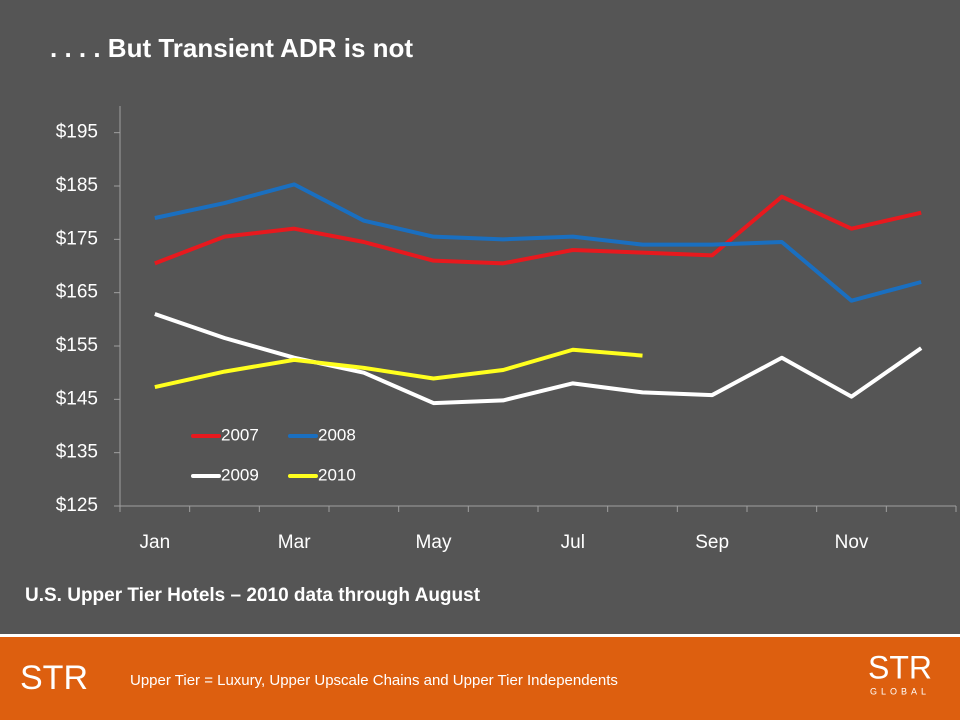 The height and width of the screenshot is (720, 960). Describe the element at coordinates (77, 345) in the screenshot. I see `y-tick-label: $155` at that location.